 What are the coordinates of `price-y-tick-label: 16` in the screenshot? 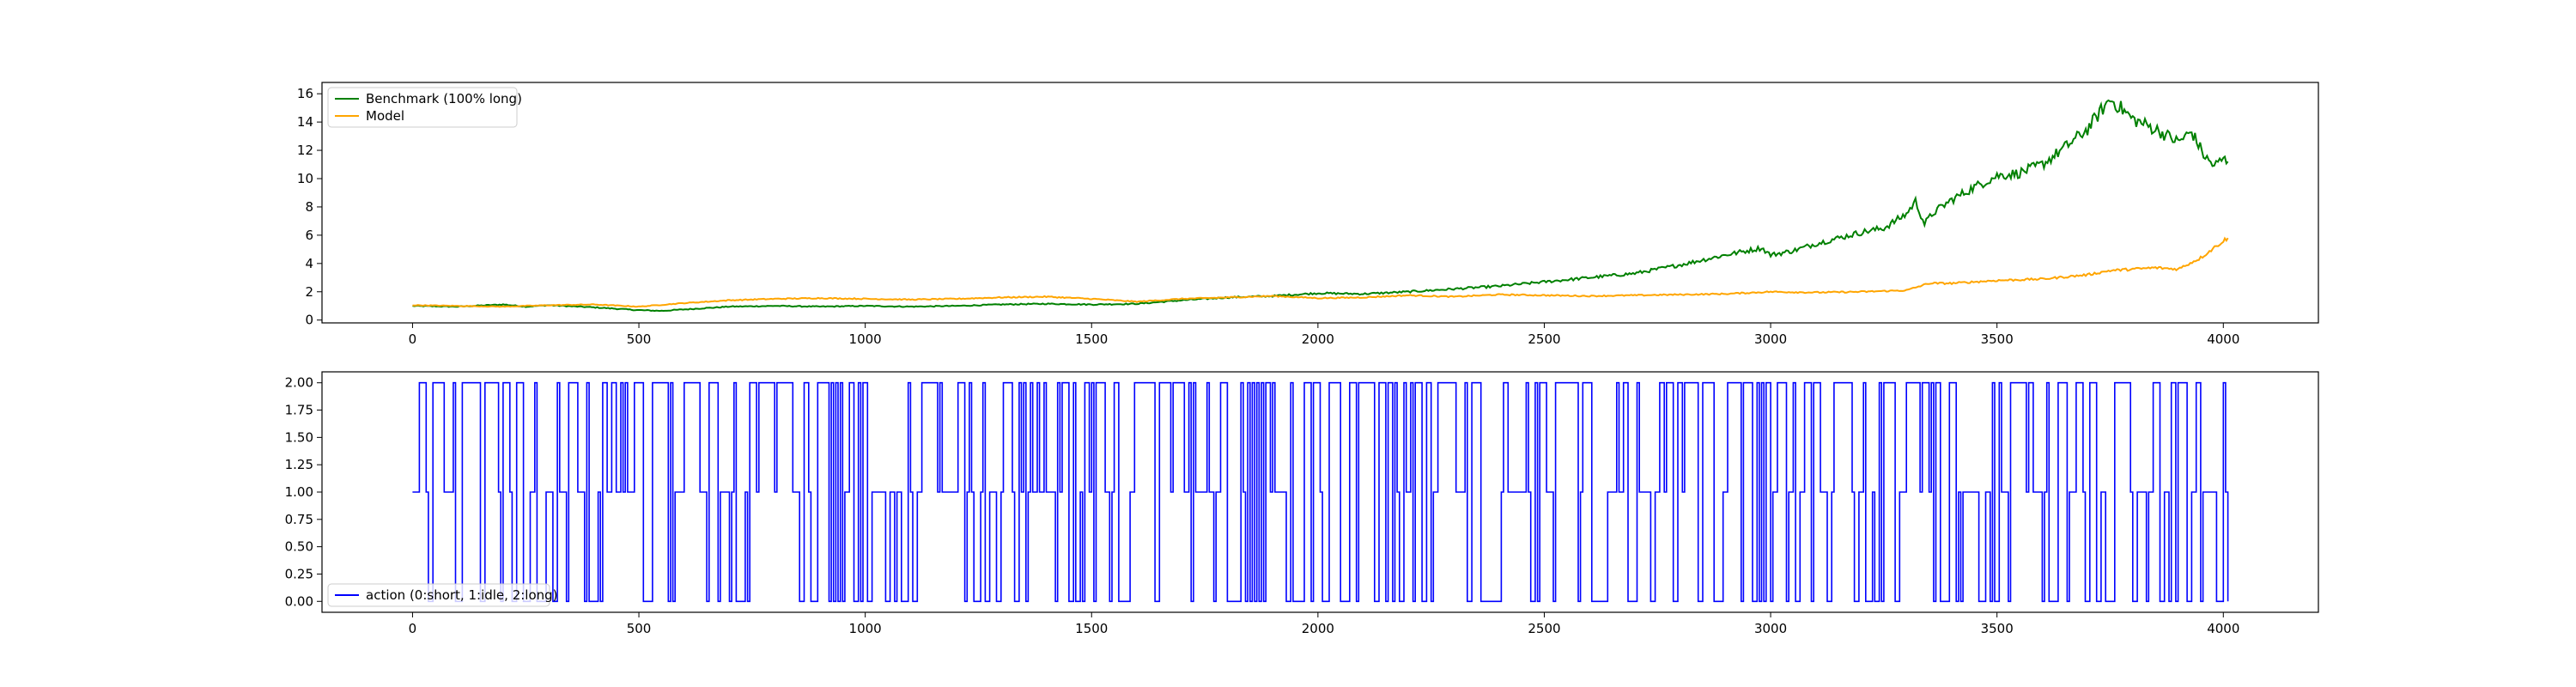 It's located at (305, 93).